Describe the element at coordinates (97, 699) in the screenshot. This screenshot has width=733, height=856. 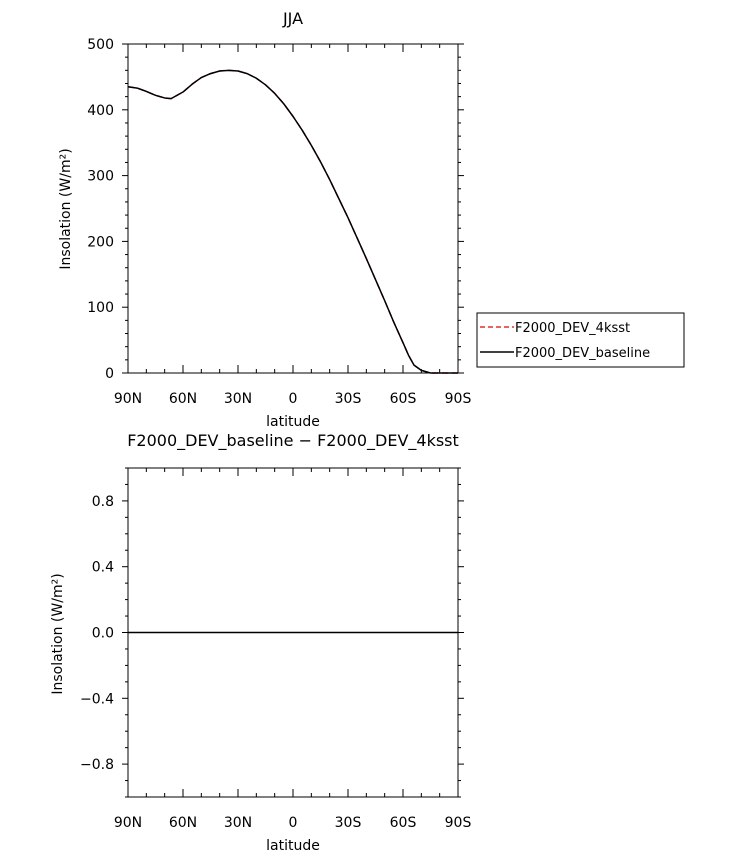
I see `bottom-y-tick-label: −0.4` at that location.